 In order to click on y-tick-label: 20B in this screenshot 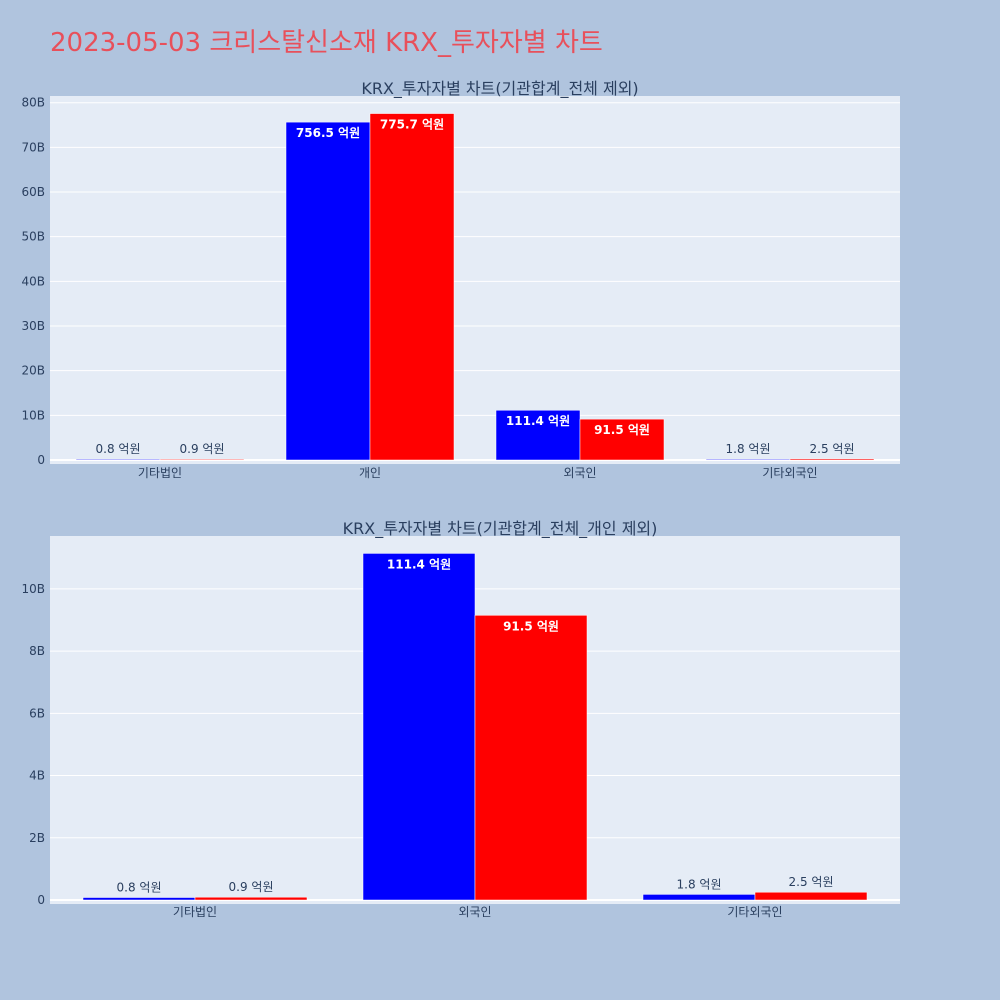, I will do `click(33, 371)`.